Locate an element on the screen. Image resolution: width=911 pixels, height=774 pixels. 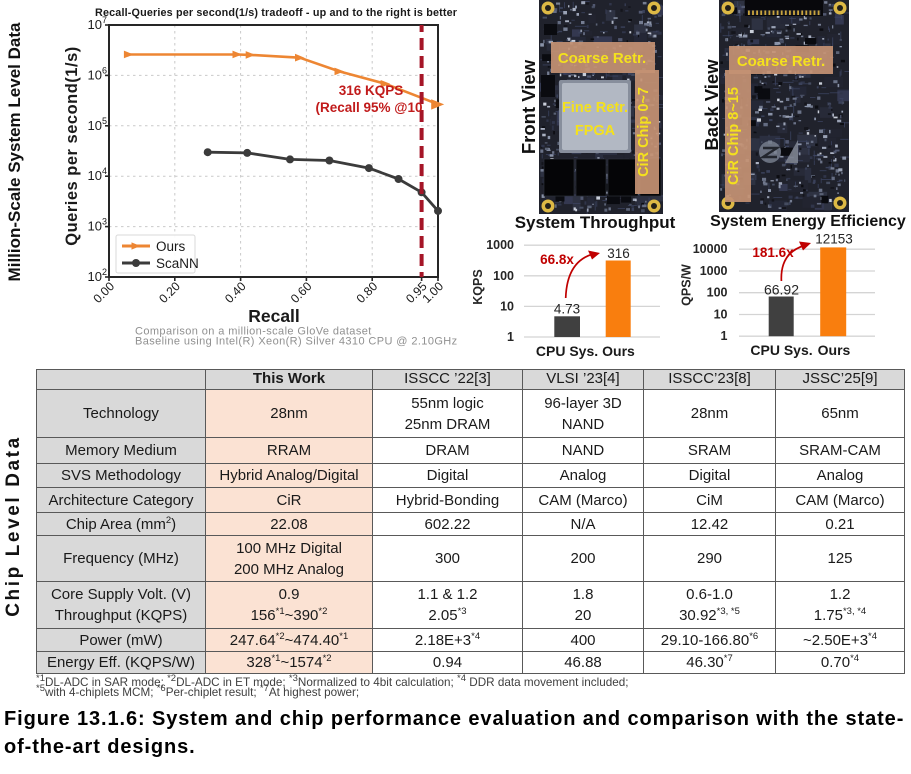
svg-text: 66.92 is located at coordinates (781, 290).